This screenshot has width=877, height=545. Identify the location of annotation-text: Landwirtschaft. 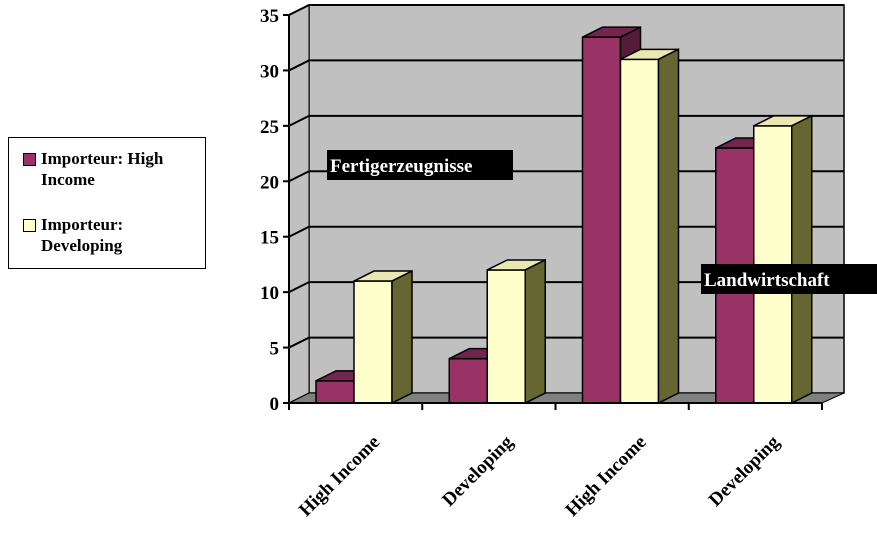
(767, 280).